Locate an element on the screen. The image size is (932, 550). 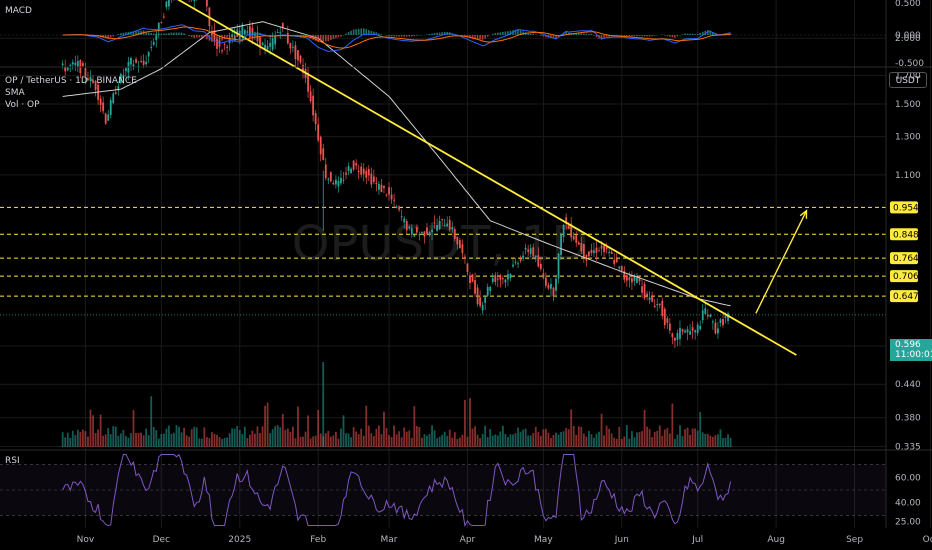
rsi-label: RSI is located at coordinates (12, 461).